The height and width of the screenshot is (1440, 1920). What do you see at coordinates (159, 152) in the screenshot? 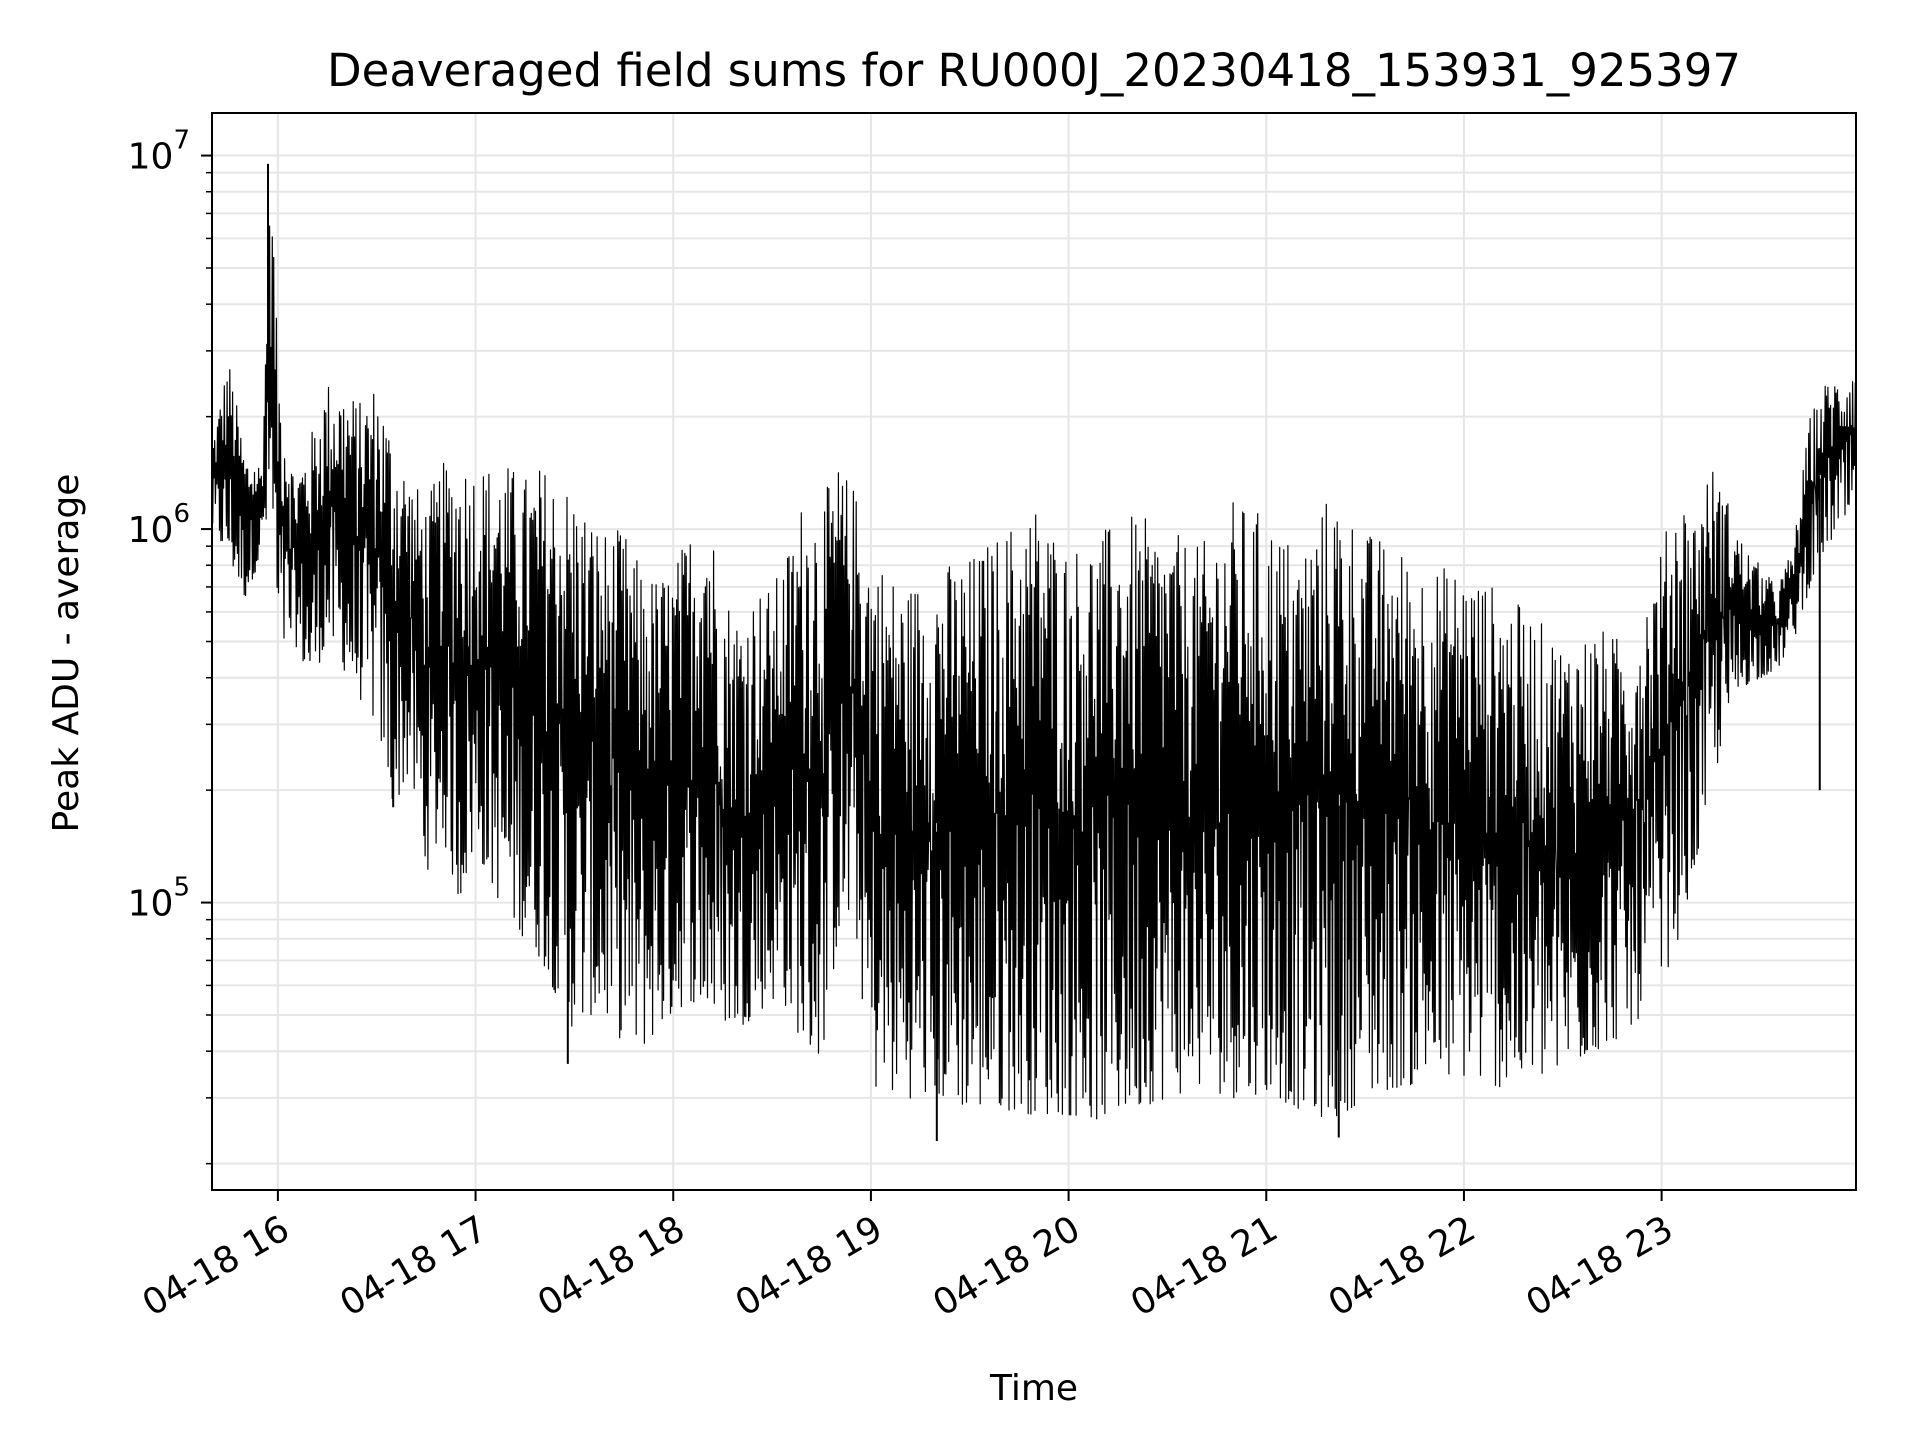
I see `y-tick-label: 10⁷` at bounding box center [159, 152].